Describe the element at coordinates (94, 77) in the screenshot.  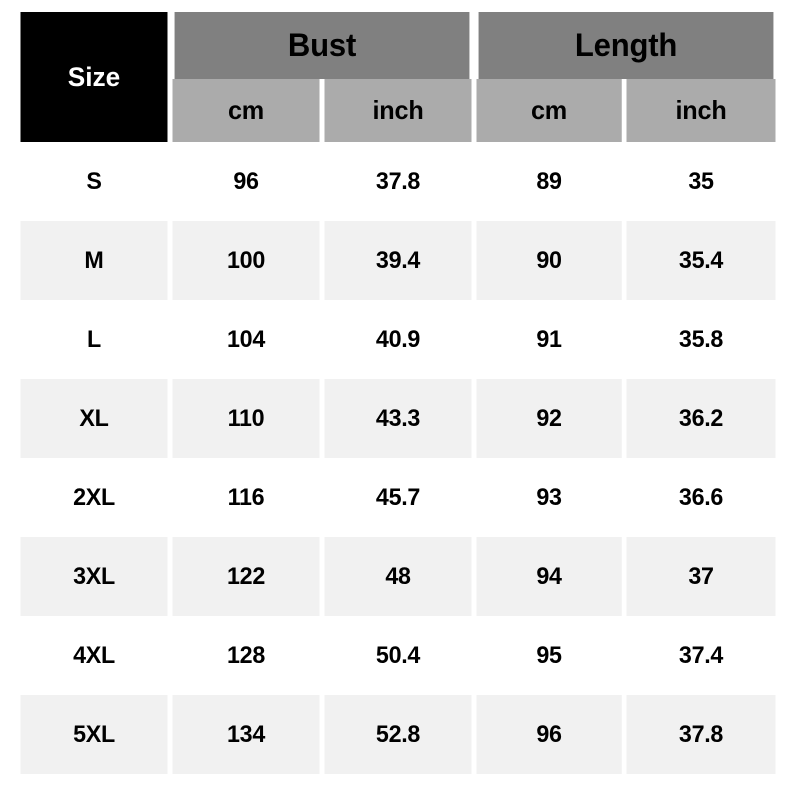
I see `header-size: Size` at that location.